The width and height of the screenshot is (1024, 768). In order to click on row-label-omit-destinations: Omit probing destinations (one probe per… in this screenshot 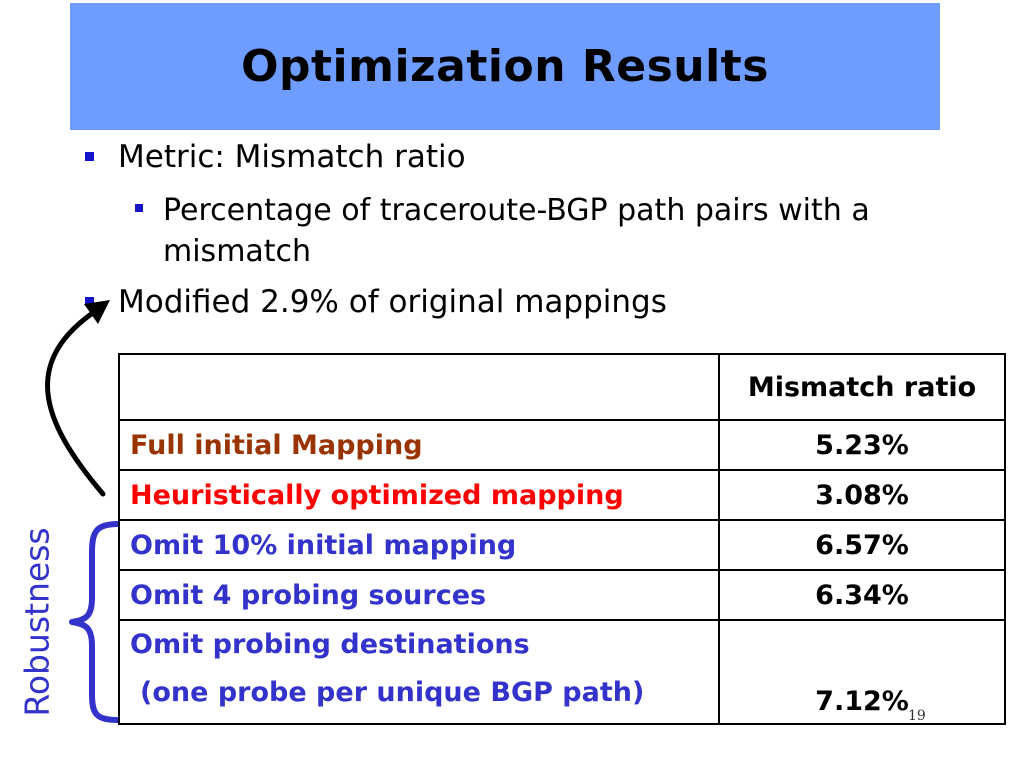, I will do `click(419, 672)`.